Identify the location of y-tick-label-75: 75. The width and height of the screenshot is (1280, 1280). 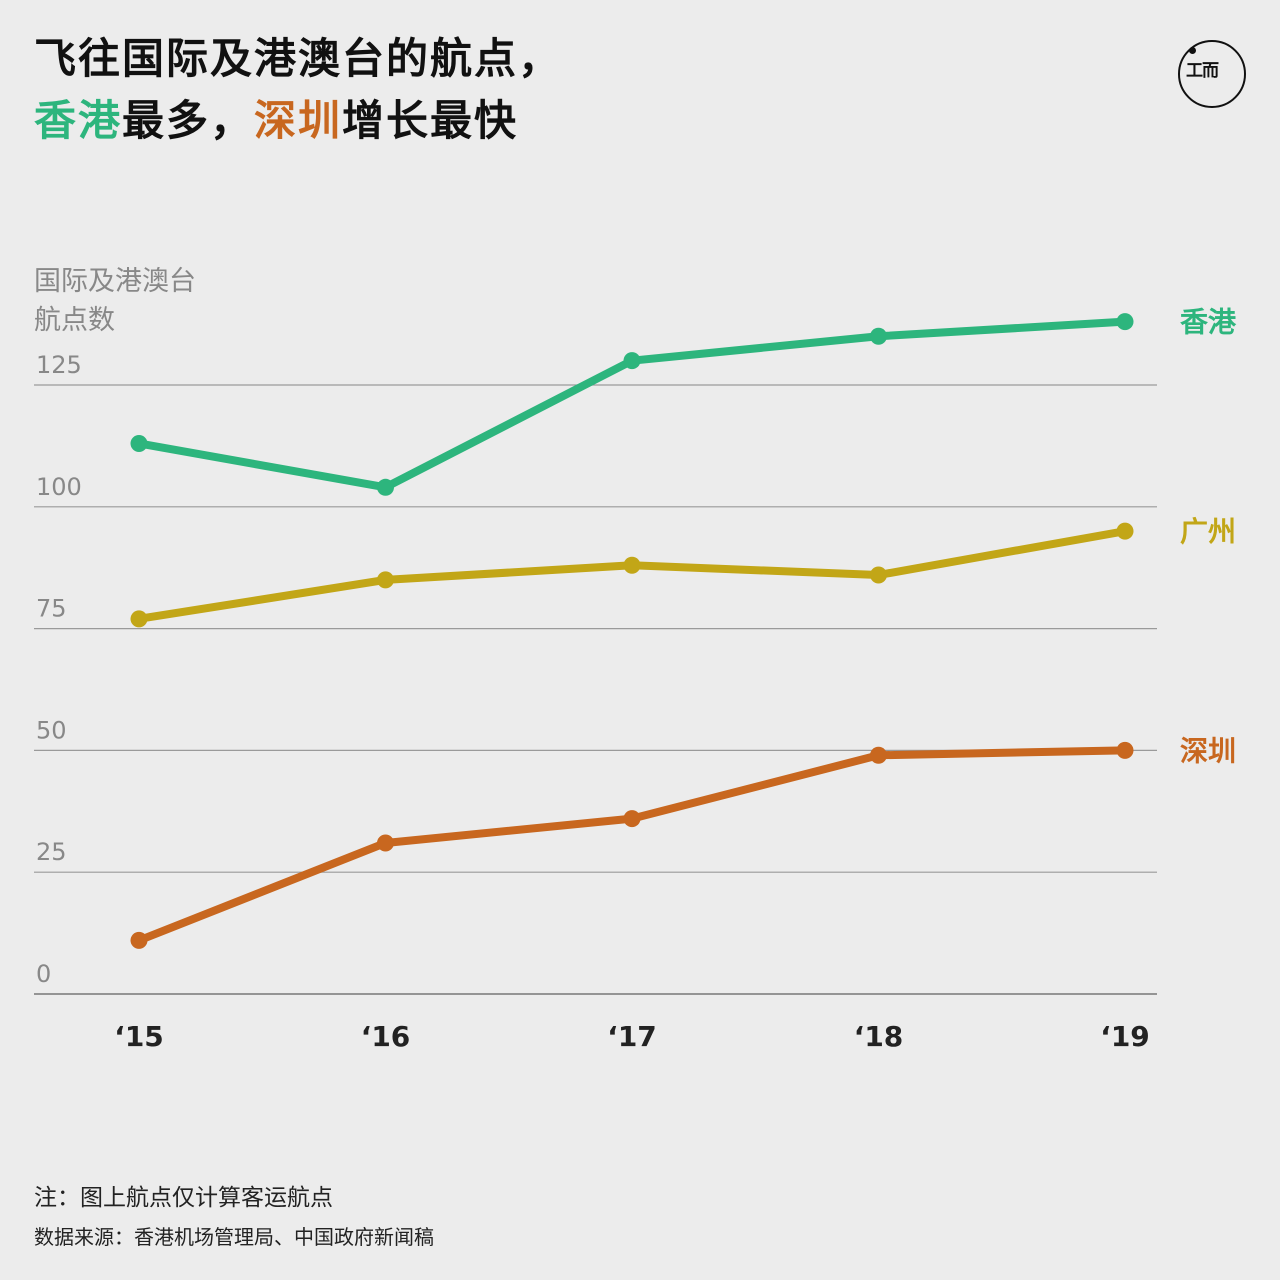
(51, 609).